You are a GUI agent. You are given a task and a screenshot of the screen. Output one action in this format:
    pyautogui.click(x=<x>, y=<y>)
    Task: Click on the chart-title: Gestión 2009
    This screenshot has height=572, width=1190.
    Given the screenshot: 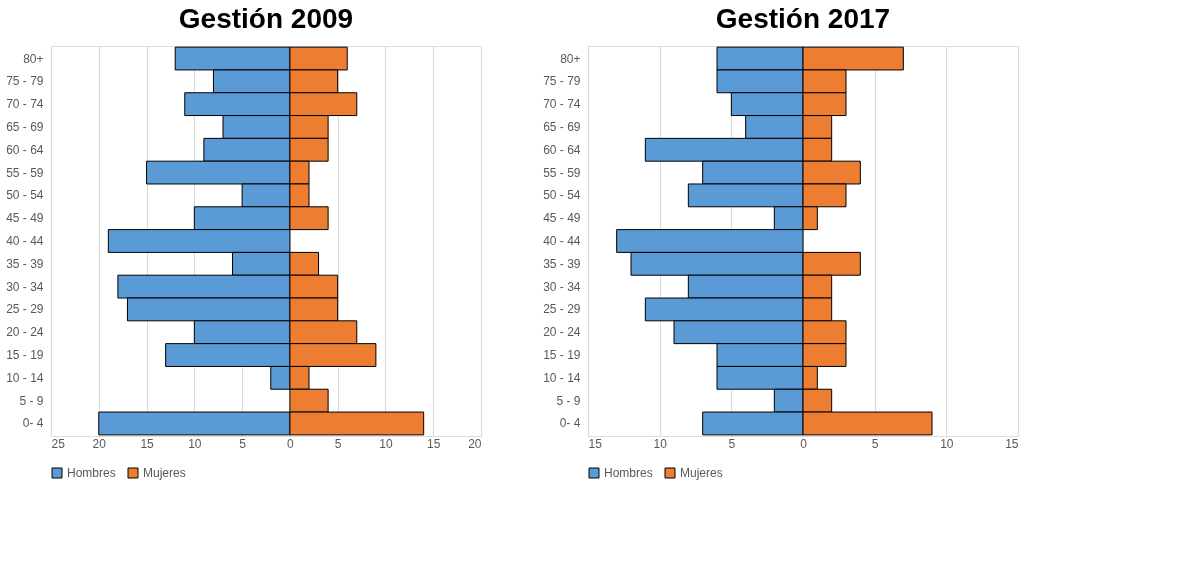 What is the action you would take?
    pyautogui.click(x=266, y=18)
    